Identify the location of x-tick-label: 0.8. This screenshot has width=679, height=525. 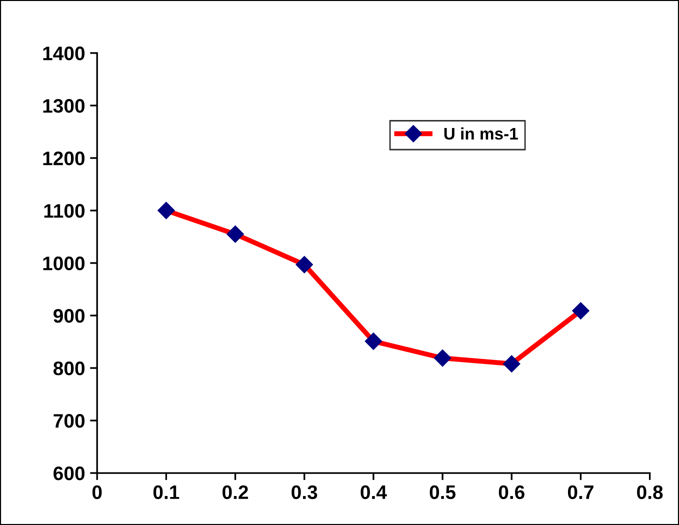
(650, 492).